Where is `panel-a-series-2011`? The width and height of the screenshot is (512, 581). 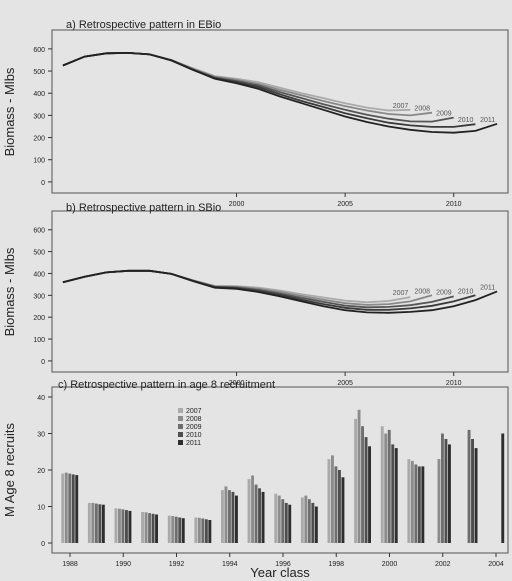
panel-a-series-2011 is located at coordinates (280, 92).